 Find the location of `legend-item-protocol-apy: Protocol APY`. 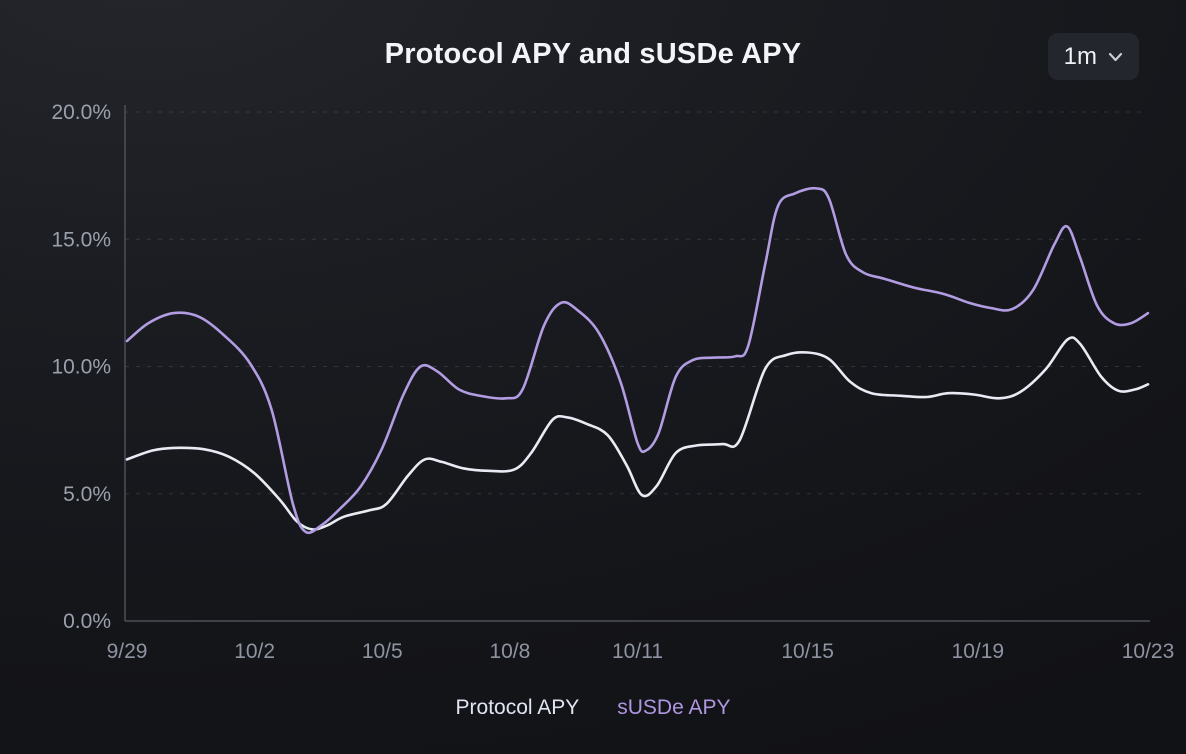

legend-item-protocol-apy: Protocol APY is located at coordinates (517, 707).